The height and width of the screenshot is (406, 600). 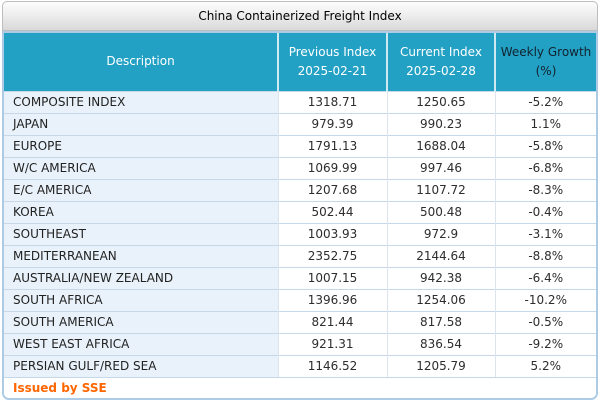 What do you see at coordinates (141, 167) in the screenshot?
I see `row-description: W/C AMERICA` at bounding box center [141, 167].